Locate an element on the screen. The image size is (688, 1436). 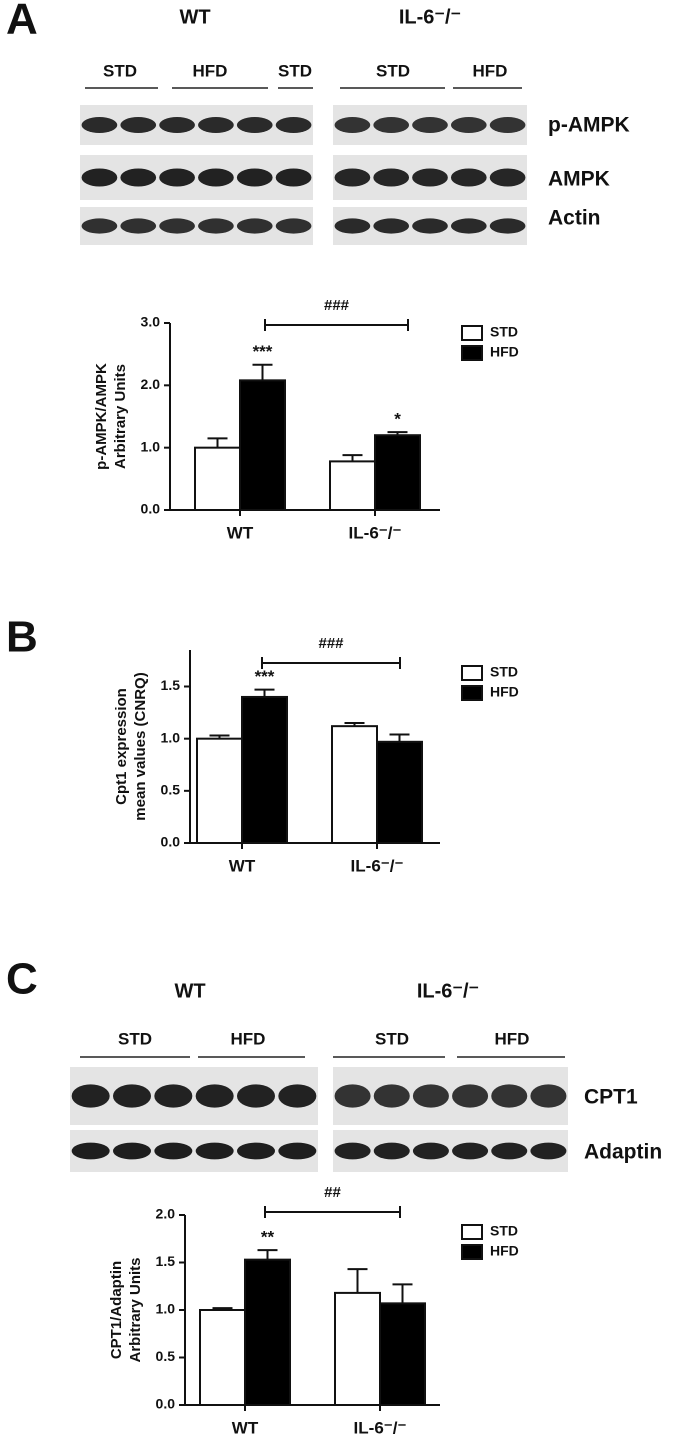
protein-label: Adaptin is located at coordinates (623, 1152).